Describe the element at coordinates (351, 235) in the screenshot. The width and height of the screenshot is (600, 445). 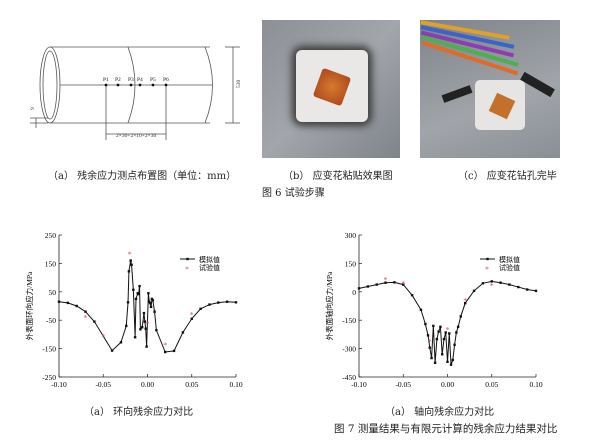
I see `y-tick-label: 300` at that location.